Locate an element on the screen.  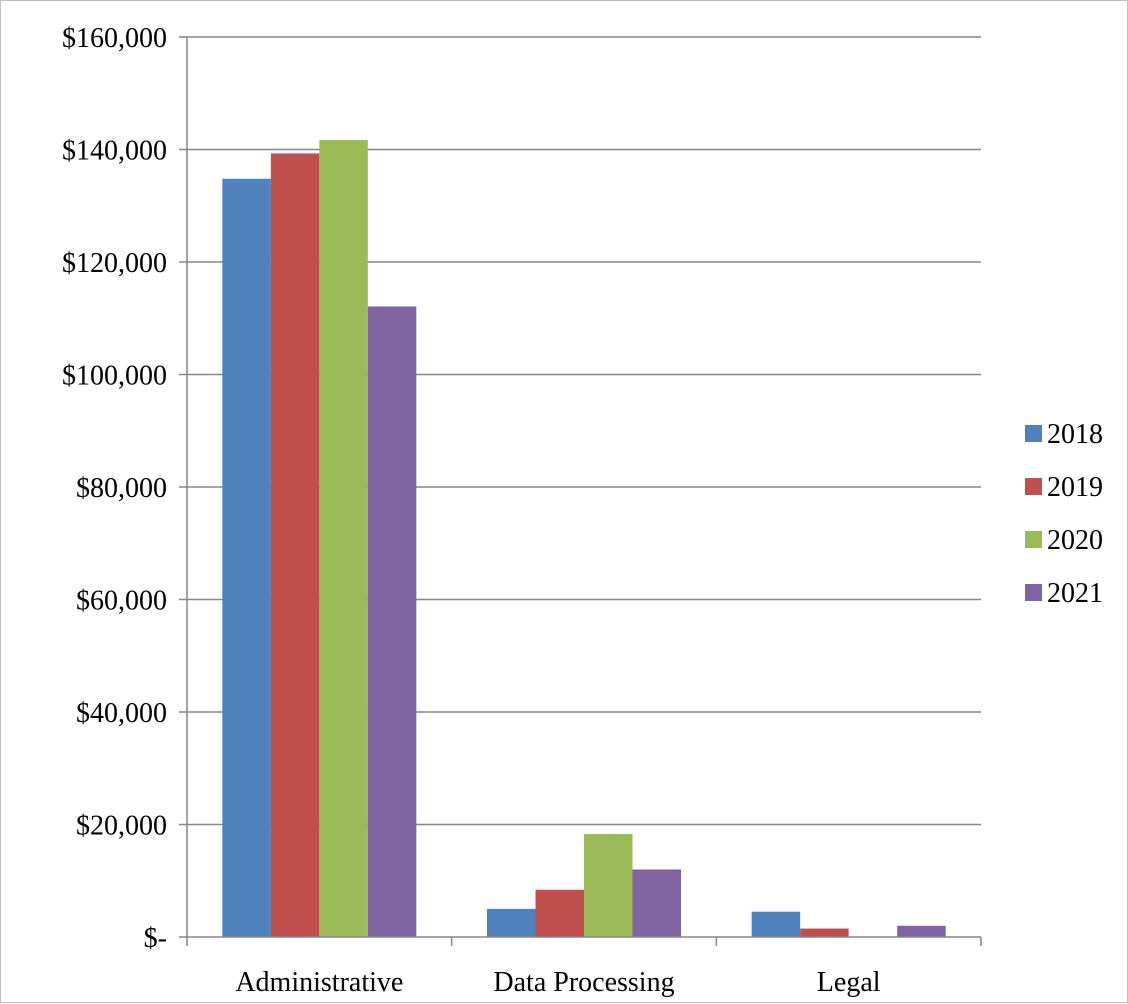
x-axis-category-labels: Administrative Data Processing Legal is located at coordinates (557, 982).